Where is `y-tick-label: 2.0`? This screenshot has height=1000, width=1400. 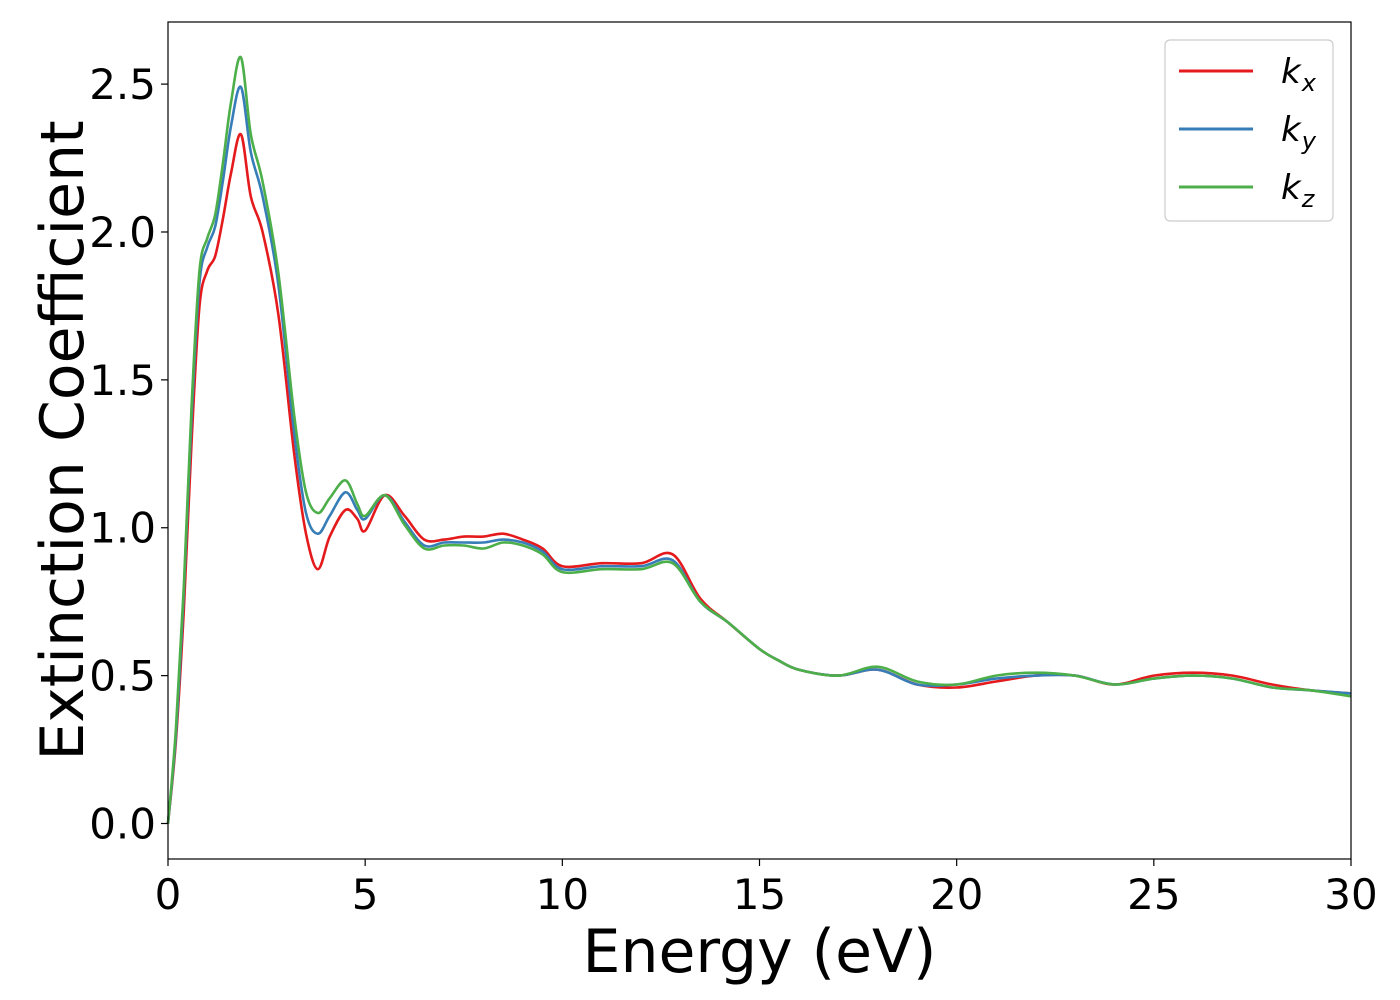
y-tick-label: 2.0 is located at coordinates (122, 232).